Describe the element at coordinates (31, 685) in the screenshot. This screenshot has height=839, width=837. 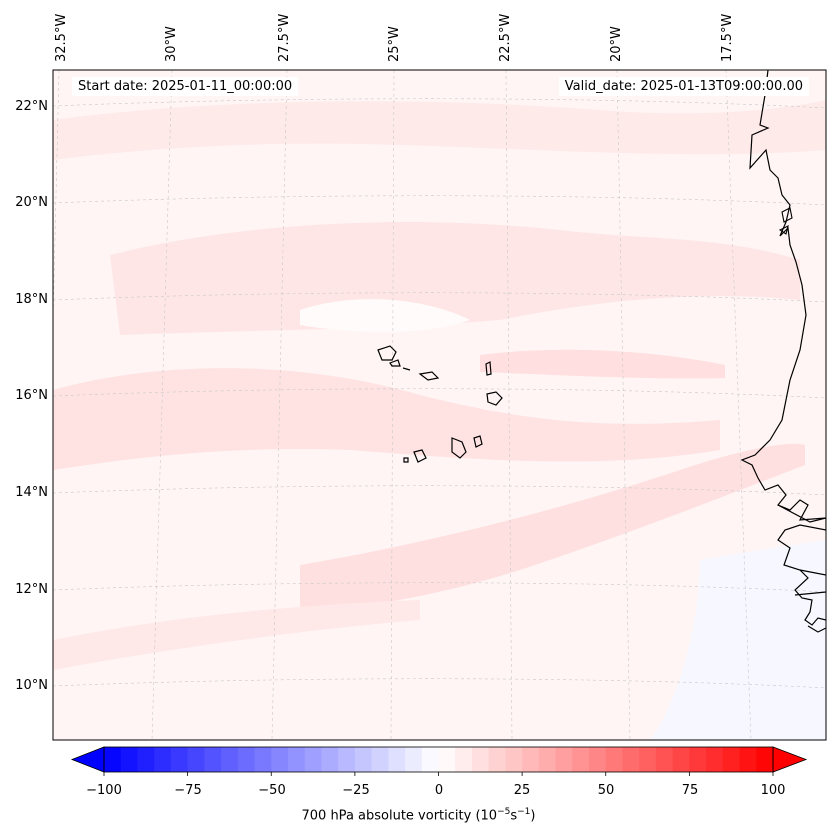
I see `lat-tick-label: 10°N` at that location.